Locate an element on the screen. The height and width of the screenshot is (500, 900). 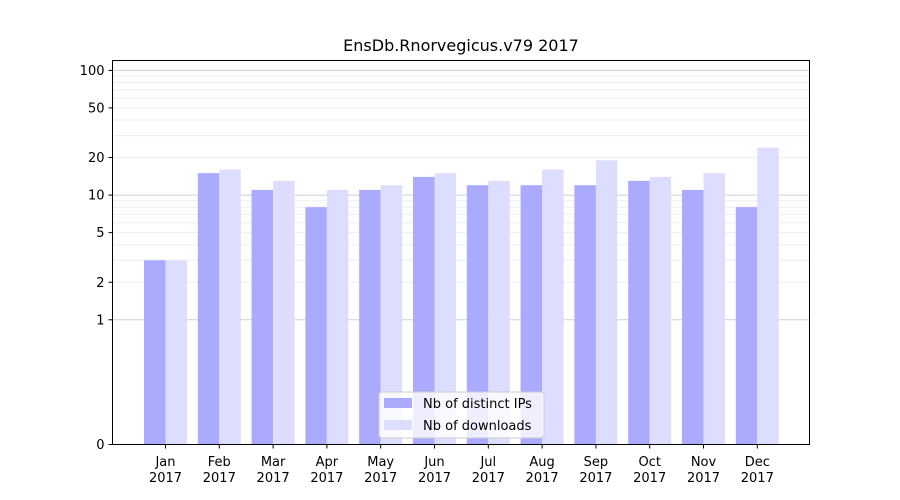
legend-label-ips: Nb of distinct IPs is located at coordinates (477, 404).